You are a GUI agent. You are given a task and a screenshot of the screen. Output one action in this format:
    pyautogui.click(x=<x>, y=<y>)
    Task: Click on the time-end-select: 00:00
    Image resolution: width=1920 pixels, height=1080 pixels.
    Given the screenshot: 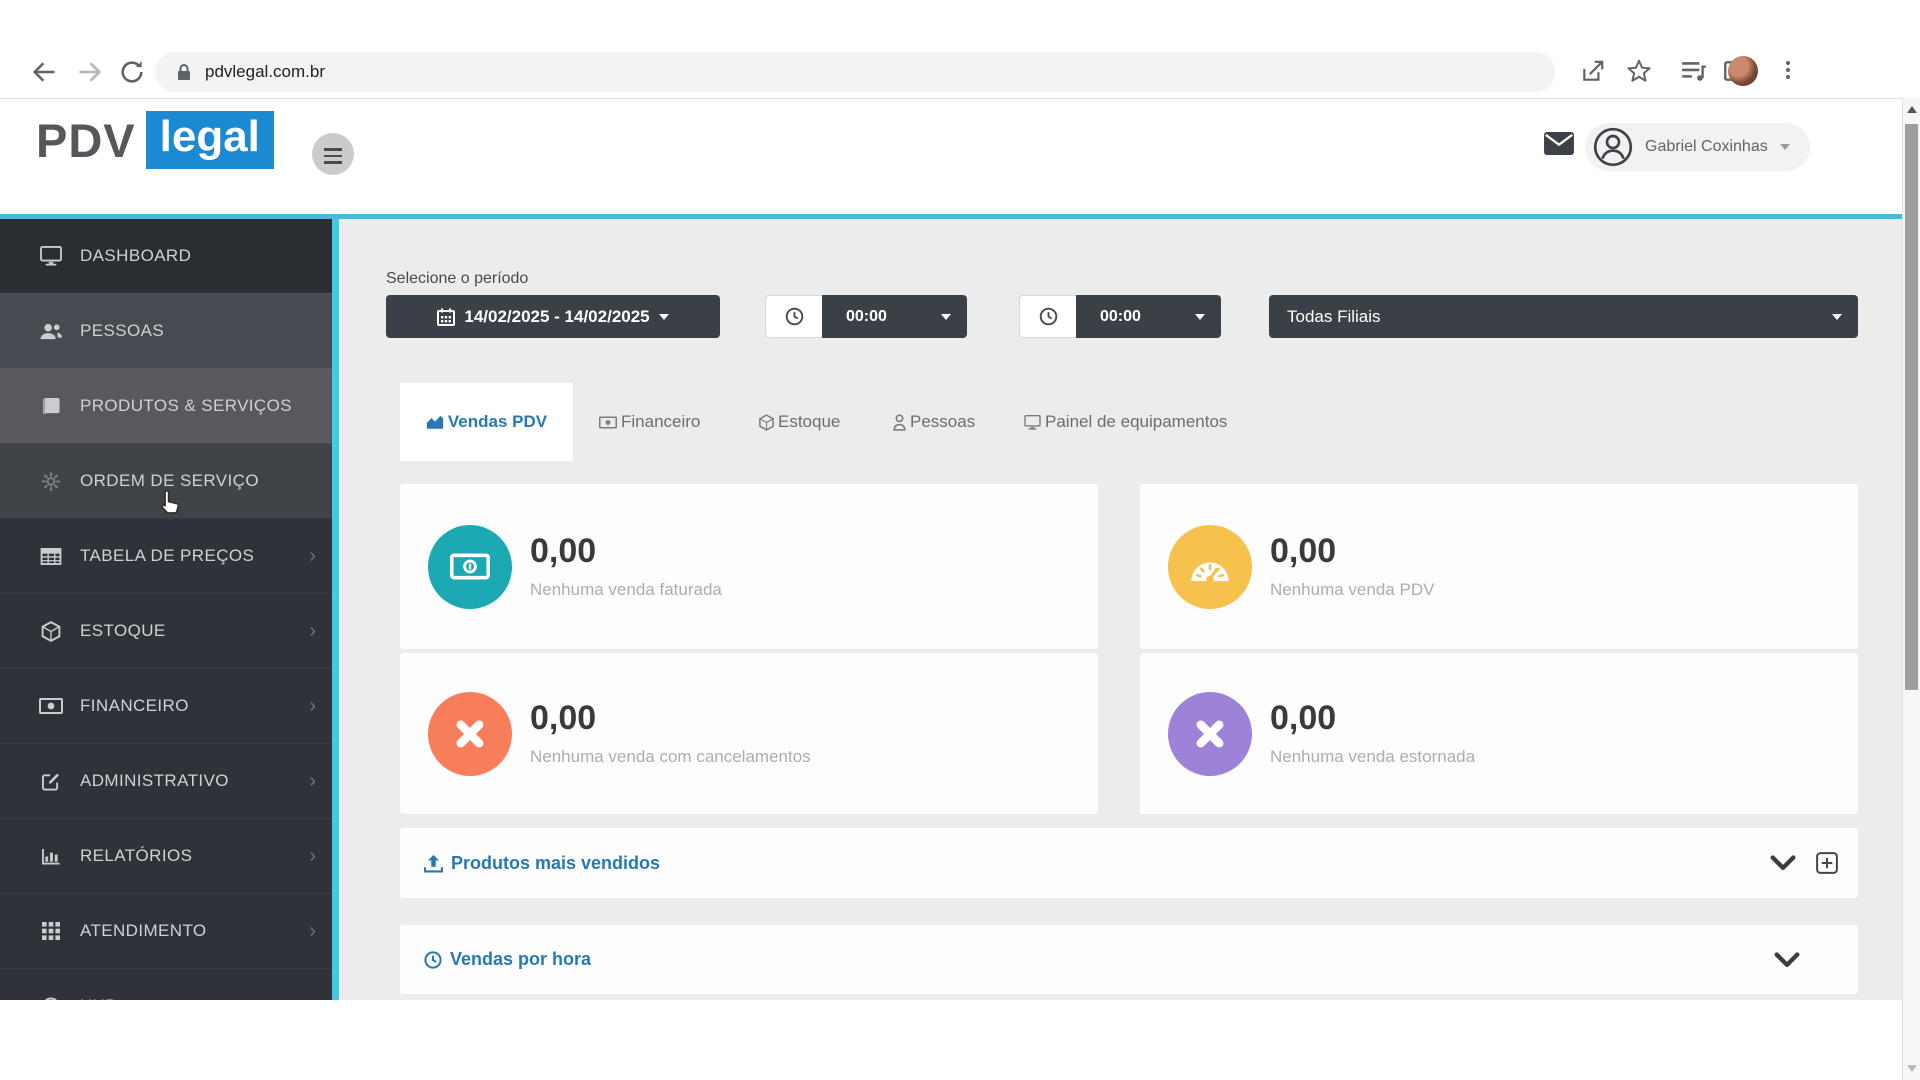 What is the action you would take?
    pyautogui.click(x=1148, y=316)
    